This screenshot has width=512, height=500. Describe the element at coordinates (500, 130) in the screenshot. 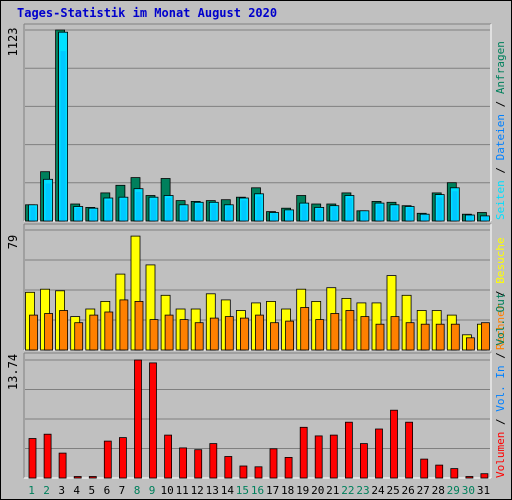

I see `panel-top-legend: Seiten / Dateien / Anfragen` at that location.